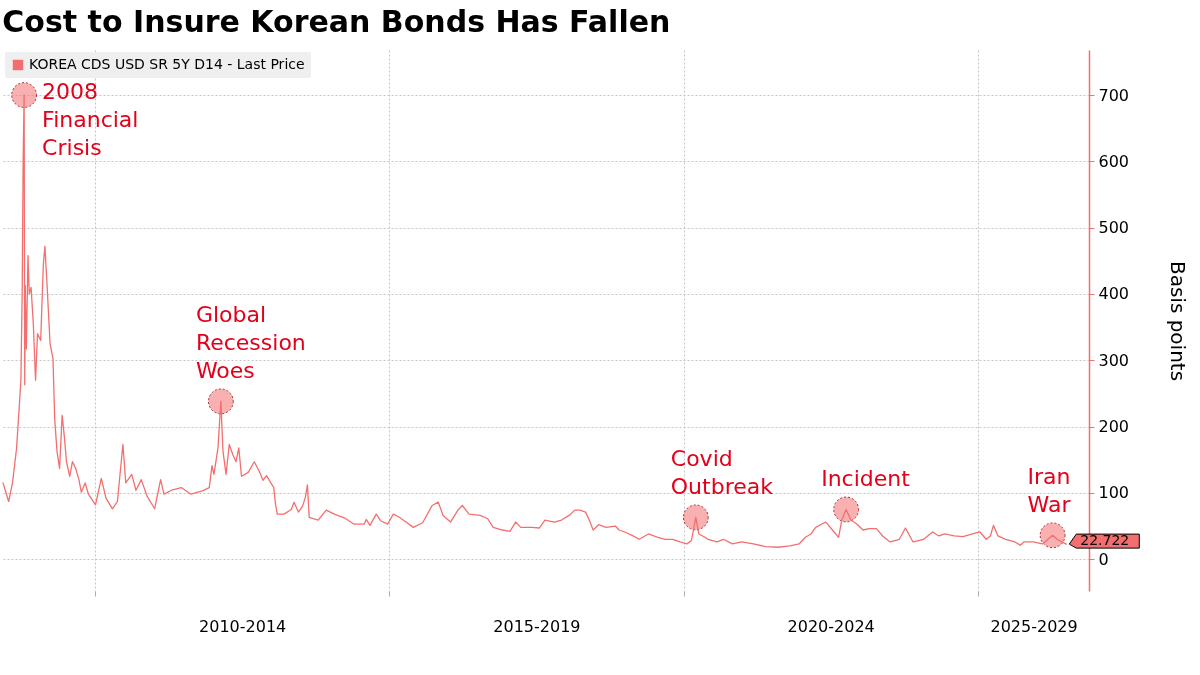 The image size is (1200, 675). I want to click on x-tick-label: 2010-2014, so click(243, 626).